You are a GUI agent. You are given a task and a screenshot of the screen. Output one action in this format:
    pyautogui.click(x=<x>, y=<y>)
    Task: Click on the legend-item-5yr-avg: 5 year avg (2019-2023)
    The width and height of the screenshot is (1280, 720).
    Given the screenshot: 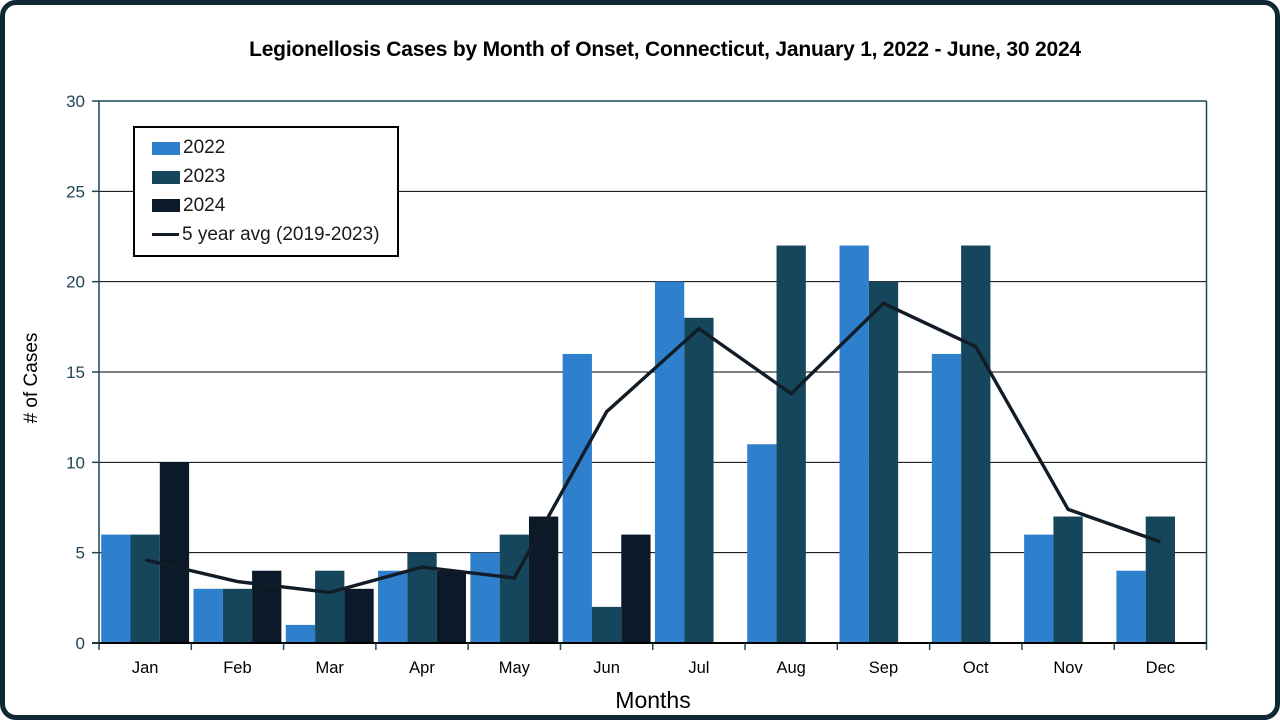 What is the action you would take?
    pyautogui.click(x=271, y=235)
    